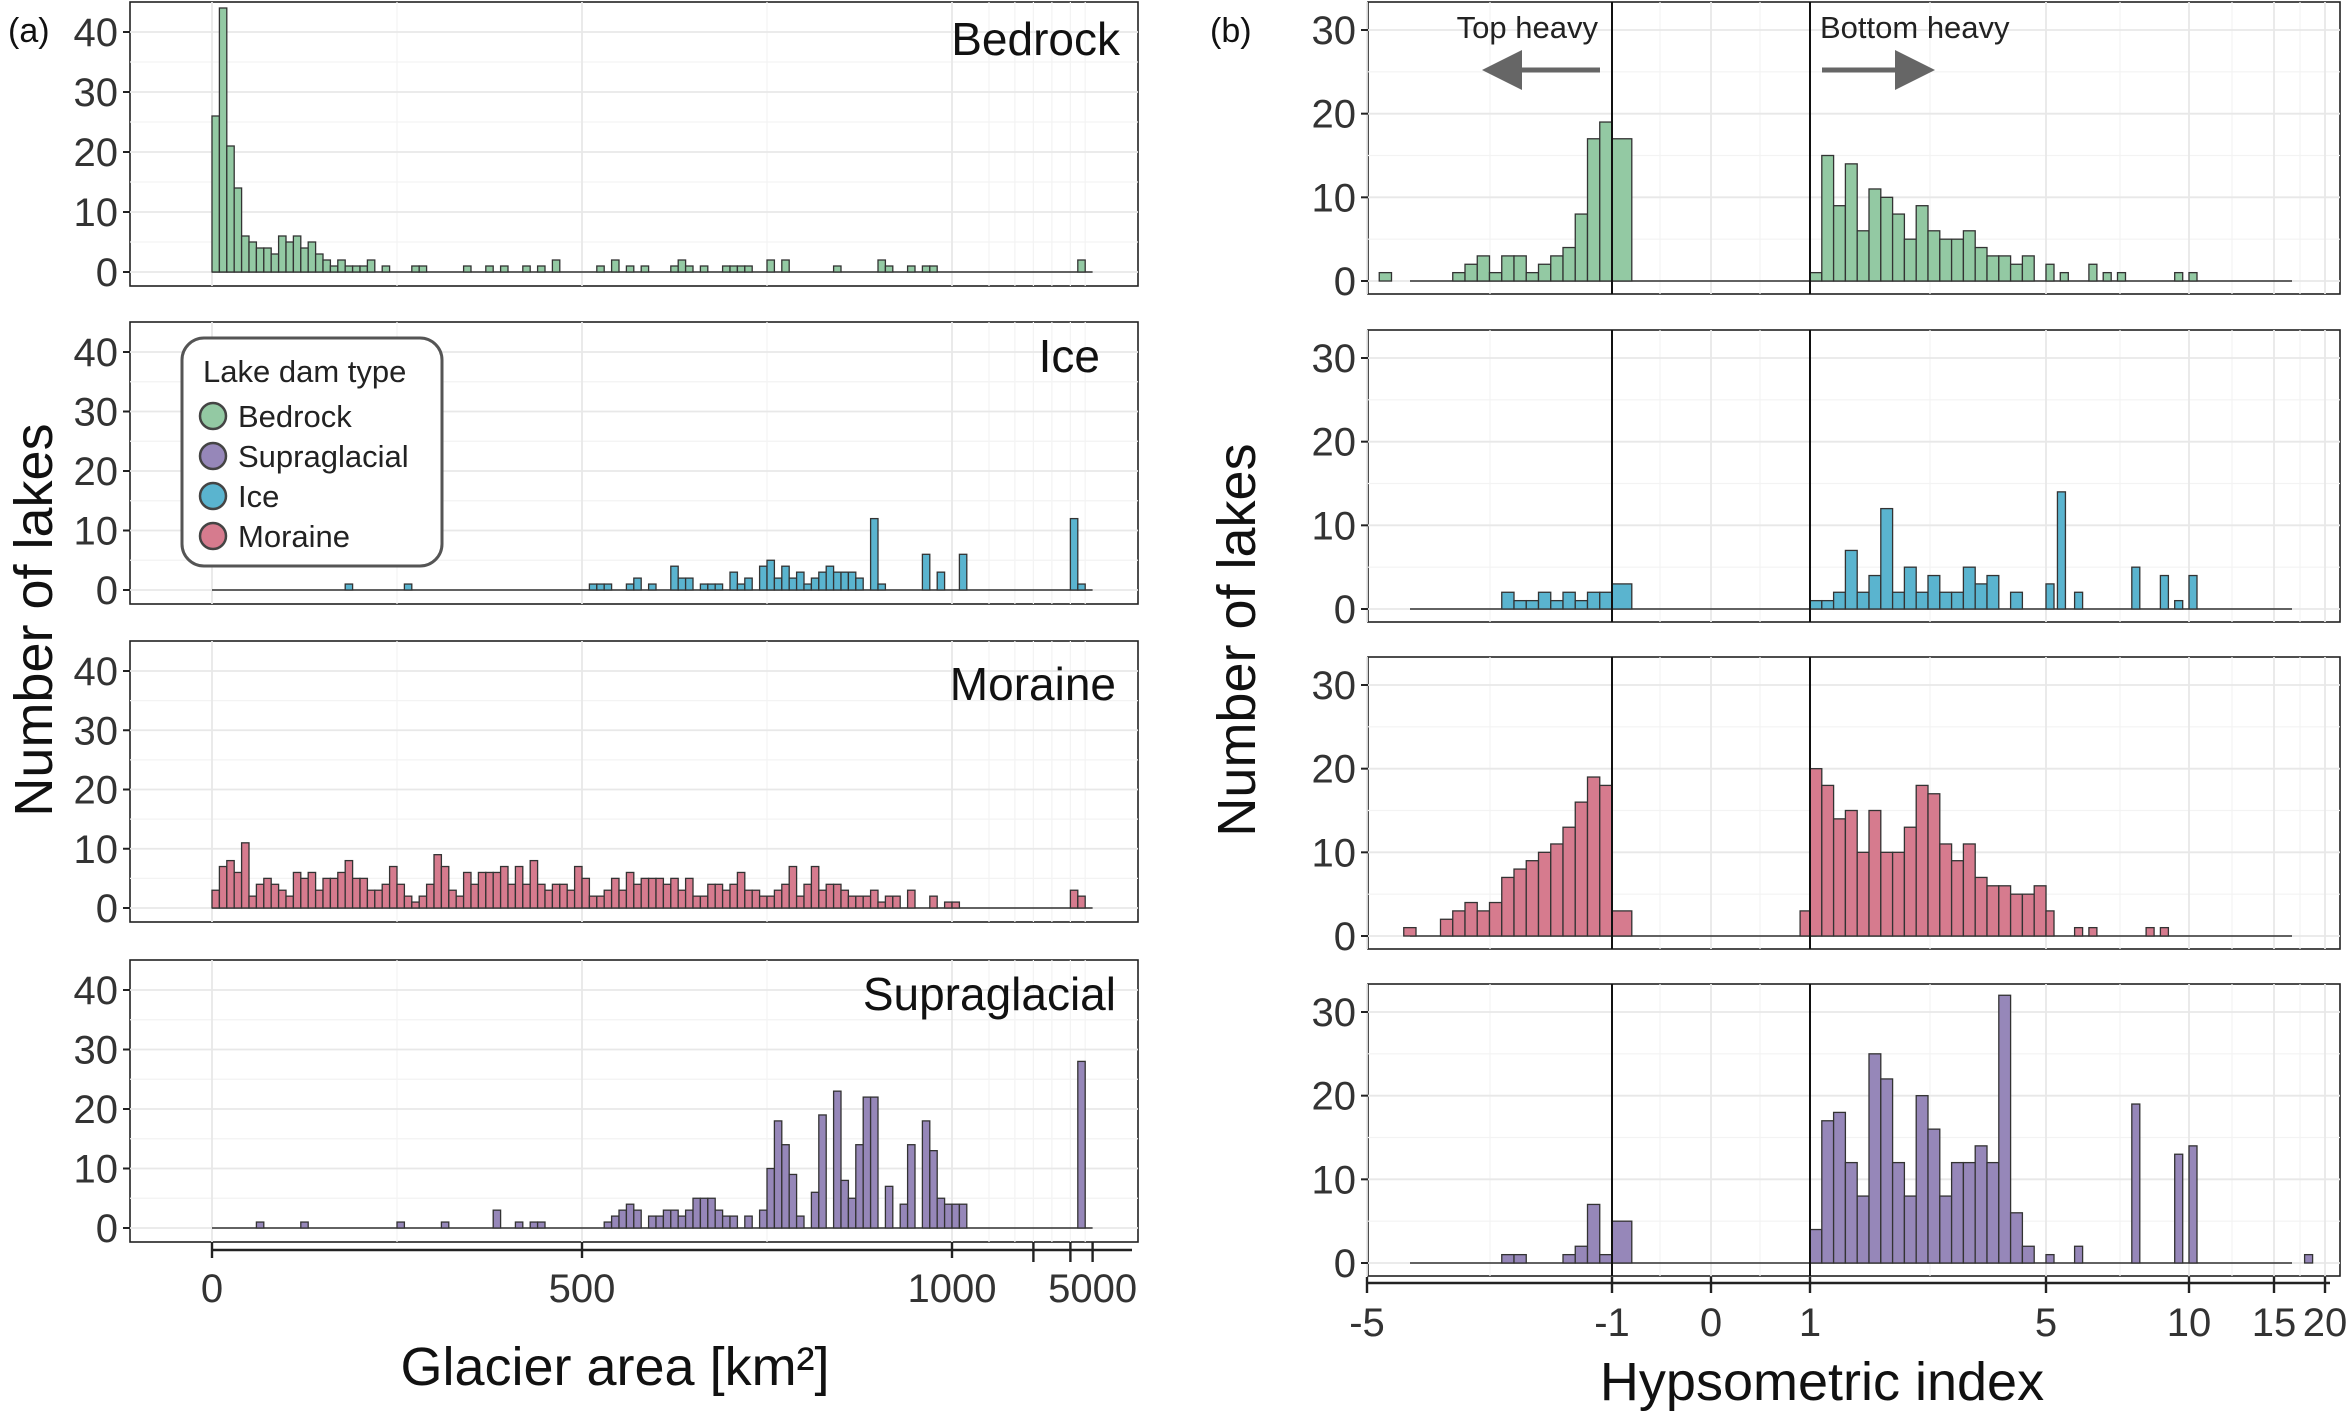  Describe the element at coordinates (213, 536) in the screenshot. I see `legend-swatch` at that location.